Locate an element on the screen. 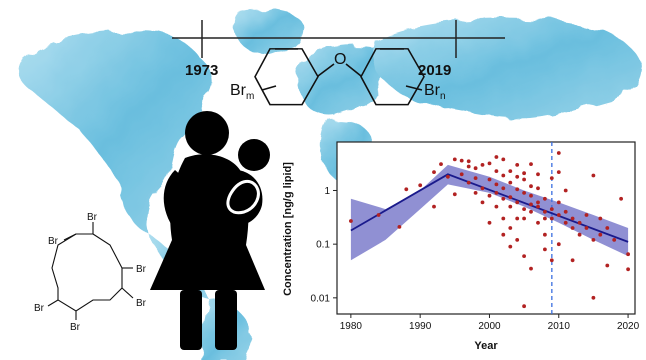 This screenshot has height=360, width=646. asia-shape is located at coordinates (507, 69).